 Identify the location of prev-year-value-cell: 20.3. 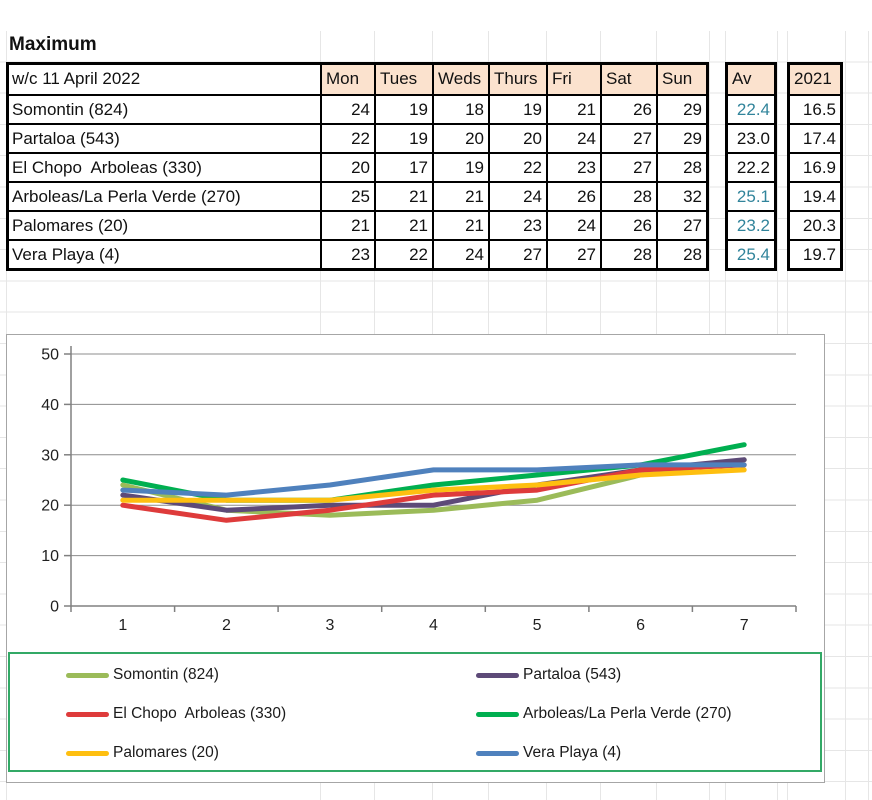
(815, 224).